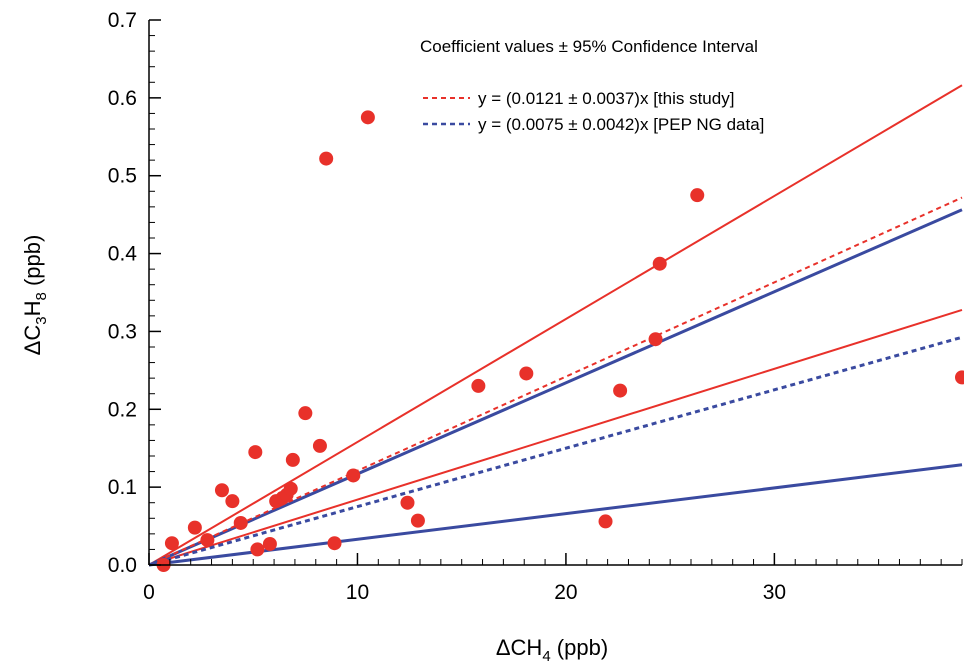 This screenshot has height=661, width=964. What do you see at coordinates (606, 98) in the screenshot?
I see `legend-label-this-study: y = (0.0121 ± 0.0037)x [this study]` at bounding box center [606, 98].